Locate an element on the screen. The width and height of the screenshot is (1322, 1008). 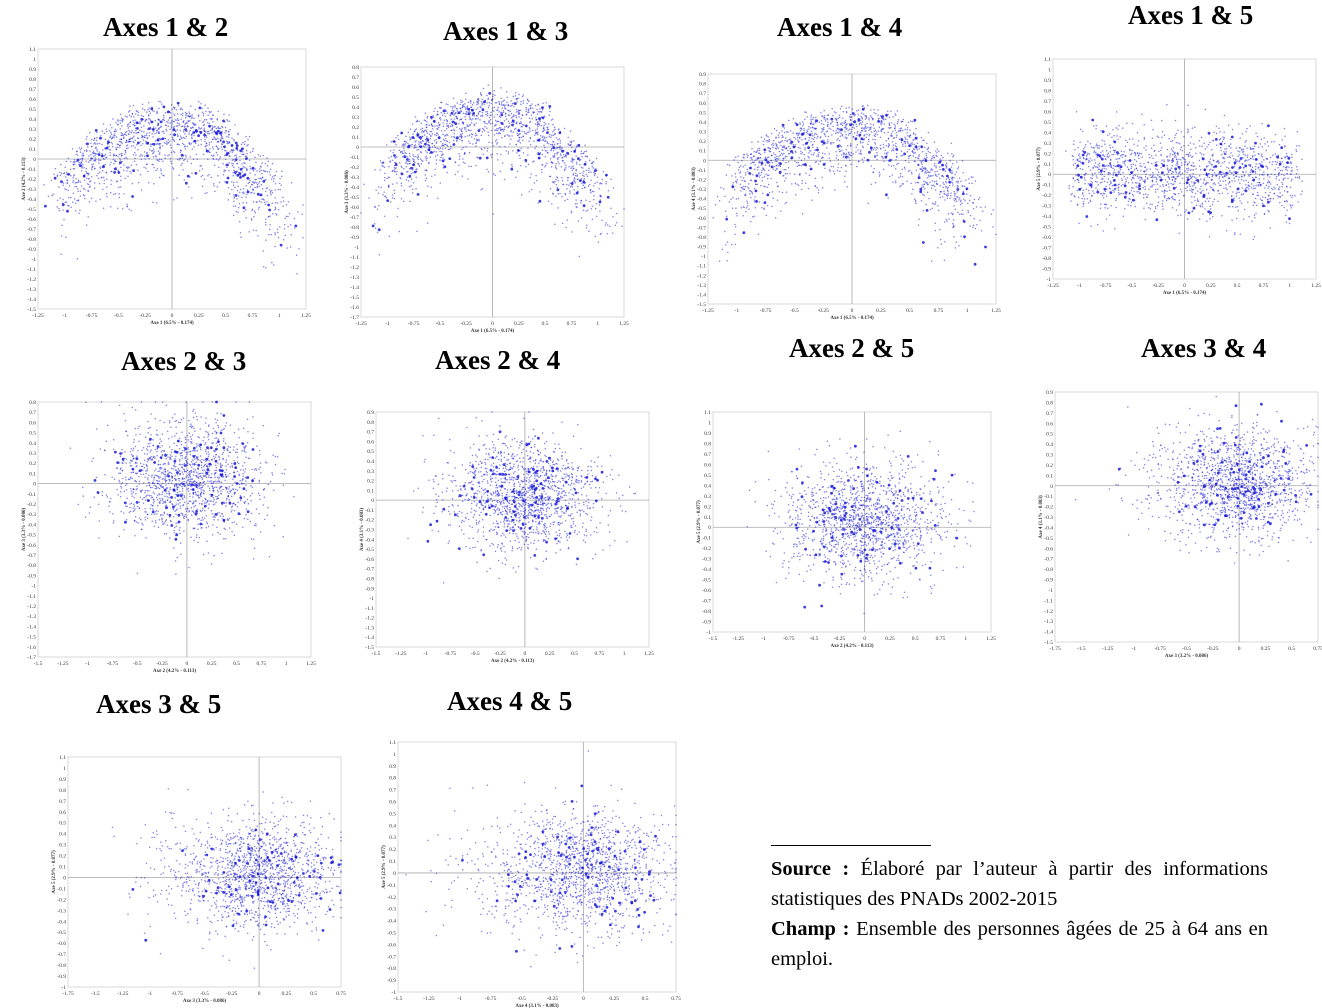
x-tick-label: 0.25 is located at coordinates (1211, 286).